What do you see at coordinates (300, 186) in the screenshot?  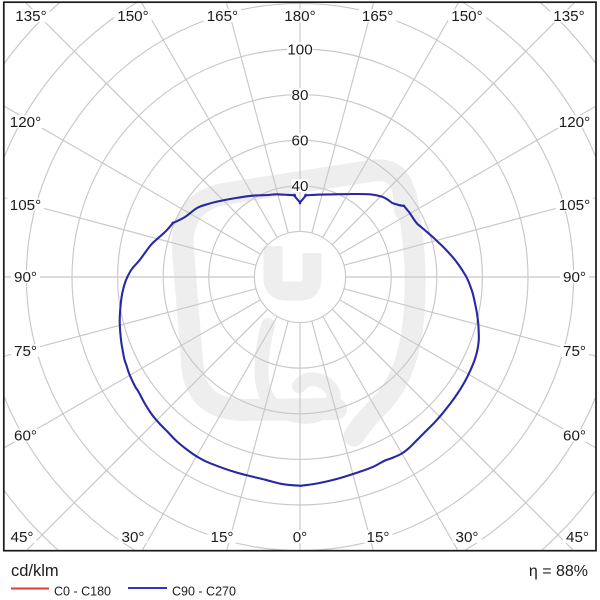 I see `svg-text: 40` at bounding box center [300, 186].